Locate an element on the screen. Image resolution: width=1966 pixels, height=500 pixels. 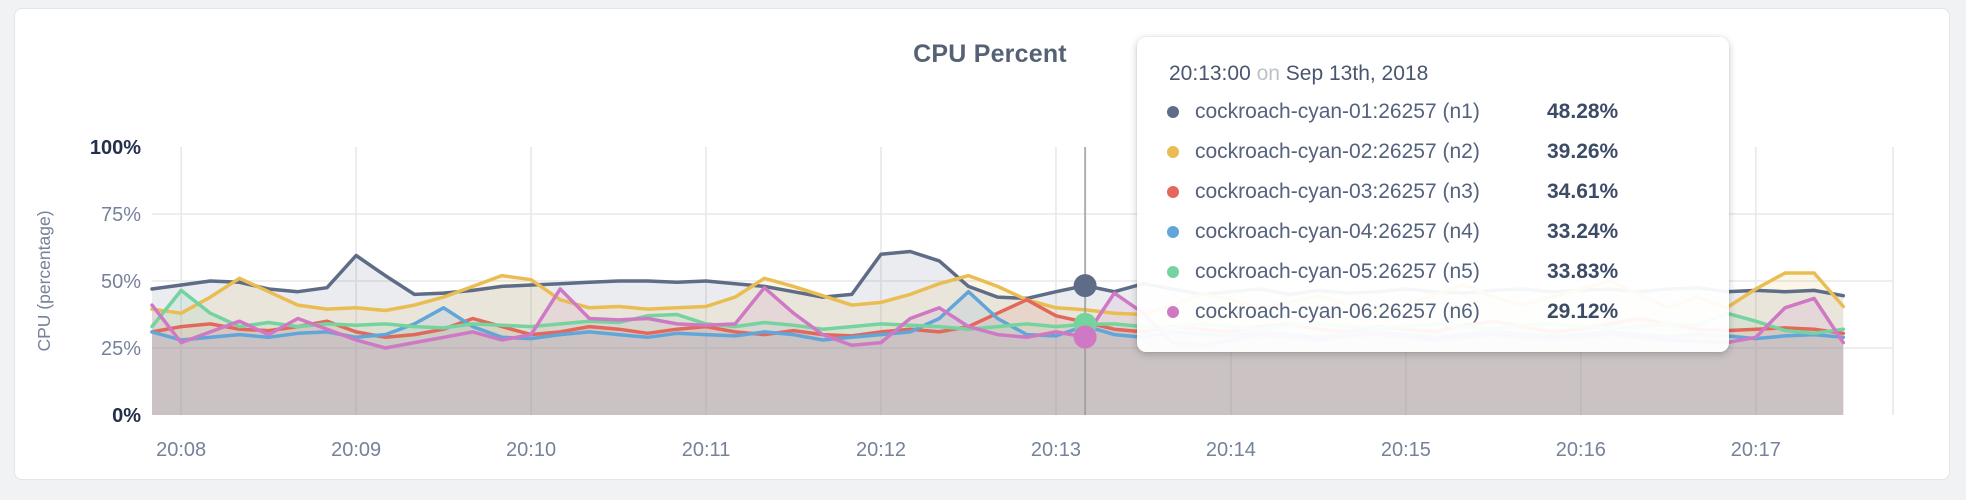
tooltip-row: cockroach-cyan-01:26257 (n1) 48.28% is located at coordinates (1433, 112).